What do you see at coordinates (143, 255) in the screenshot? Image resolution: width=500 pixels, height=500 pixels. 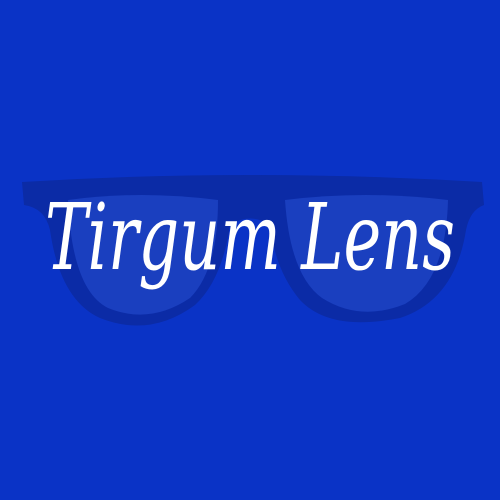 I see `left-lens` at bounding box center [143, 255].